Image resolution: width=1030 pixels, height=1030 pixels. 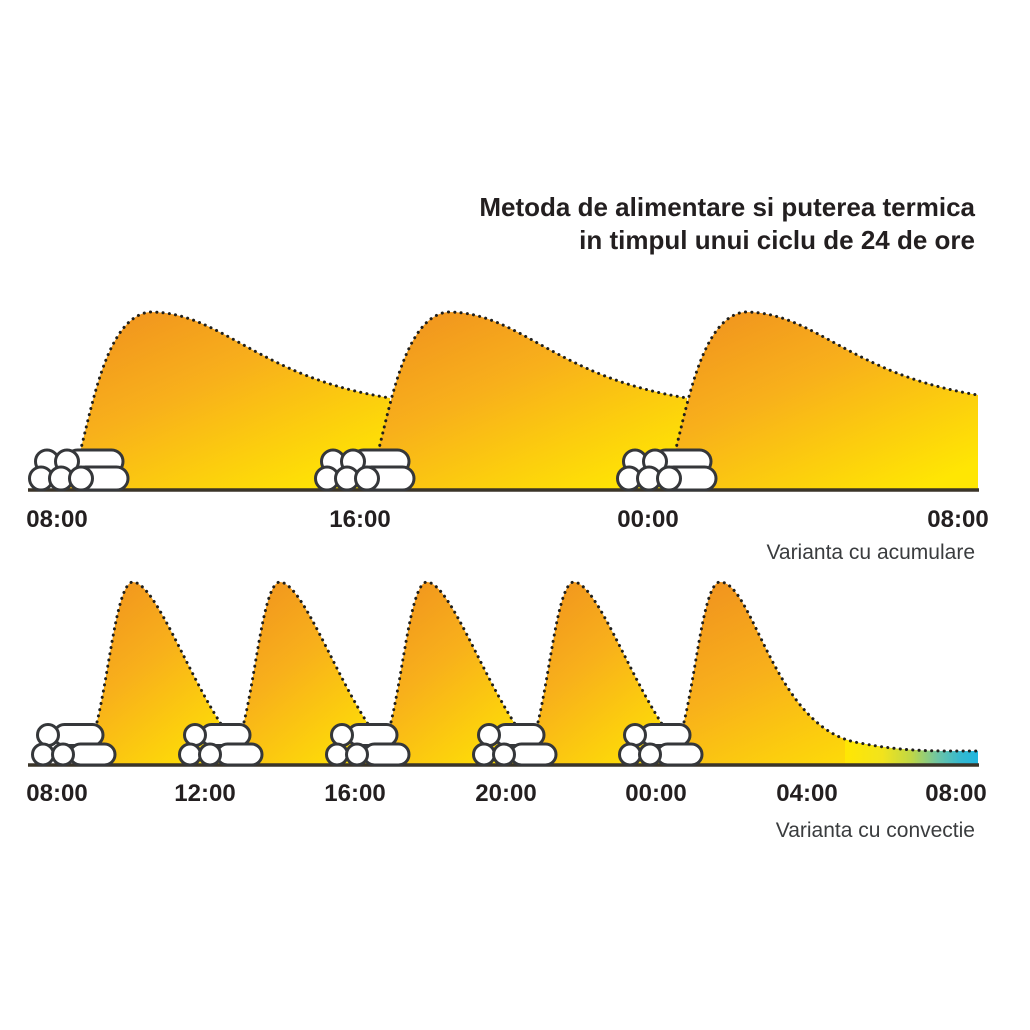 What do you see at coordinates (355, 793) in the screenshot?
I see `x-tick-convectie-2: 16:00` at bounding box center [355, 793].